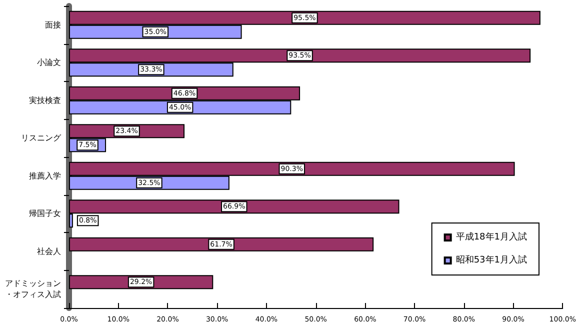  I want to click on legend-label: 昭和53年1月入試, so click(492, 260).